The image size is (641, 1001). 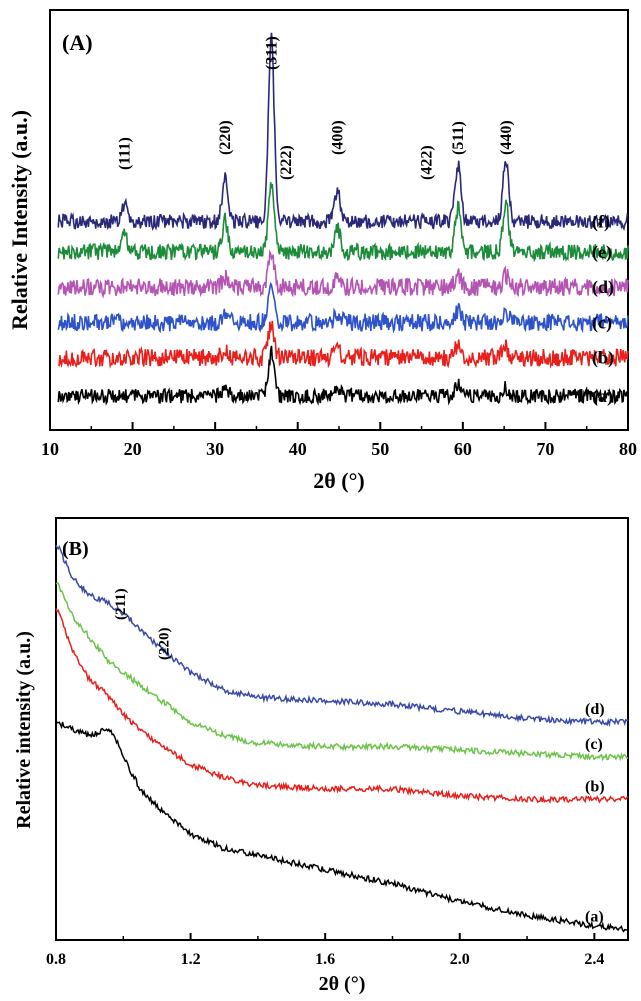 I want to click on panel-a-x-axis-title: 2θ (°), so click(x=338, y=480).